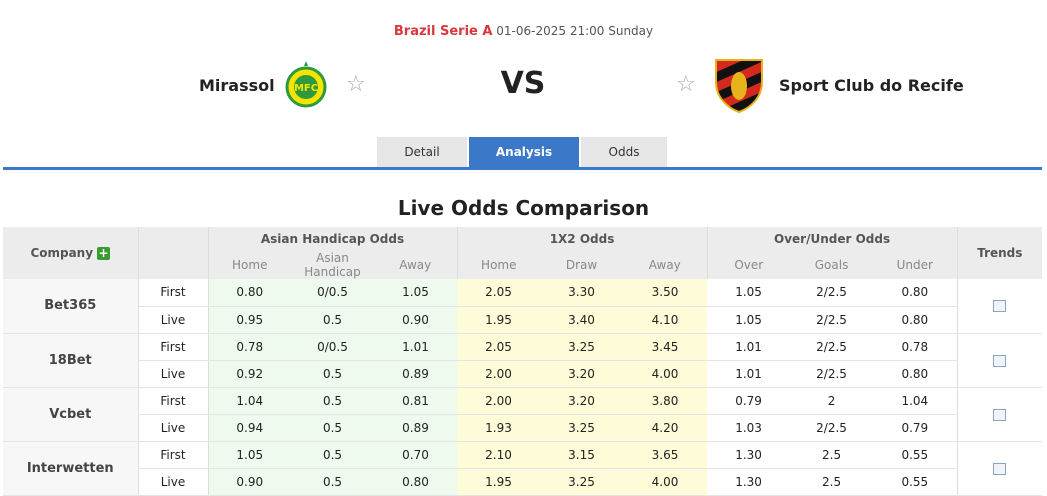  I want to click on home-team-name: Mirassol, so click(237, 85).